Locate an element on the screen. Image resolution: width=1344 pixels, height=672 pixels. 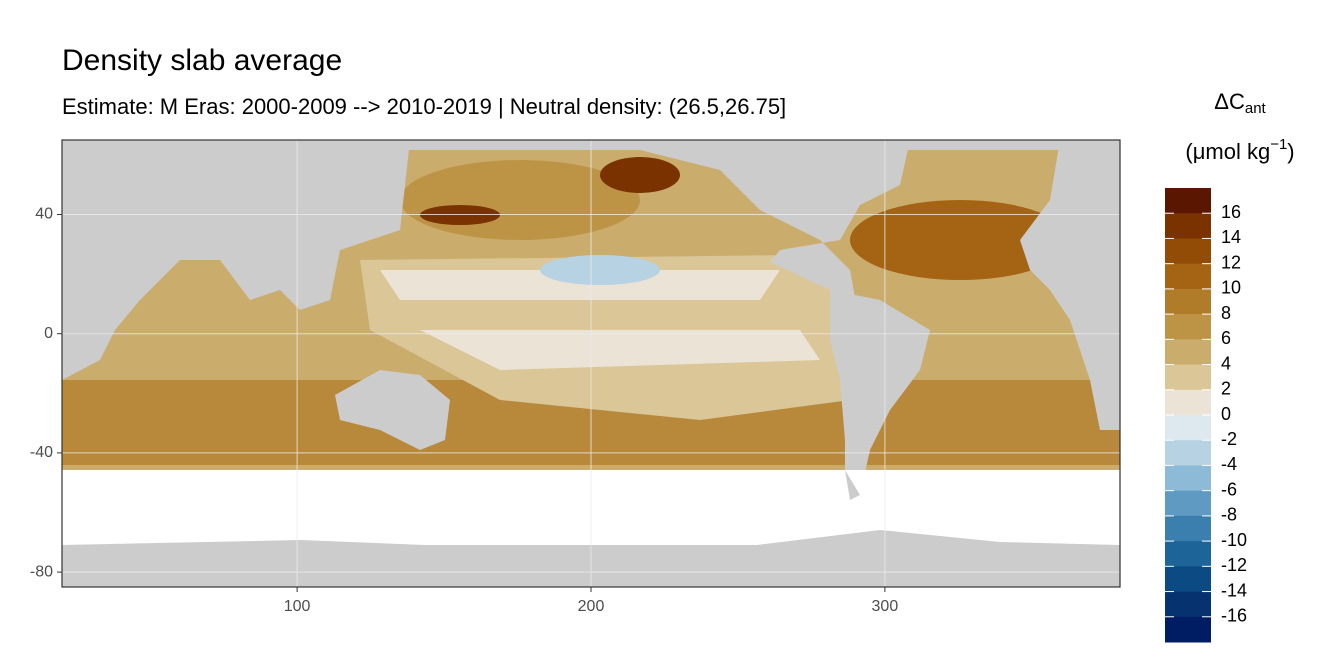
x-tick-label: 100 is located at coordinates (297, 606).